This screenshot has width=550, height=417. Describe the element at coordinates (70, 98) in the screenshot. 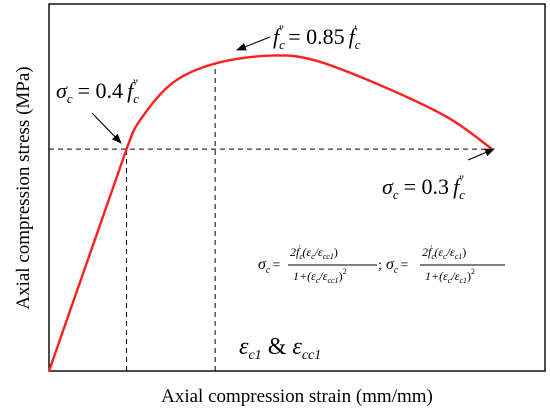

I see `rising-sub: c` at that location.